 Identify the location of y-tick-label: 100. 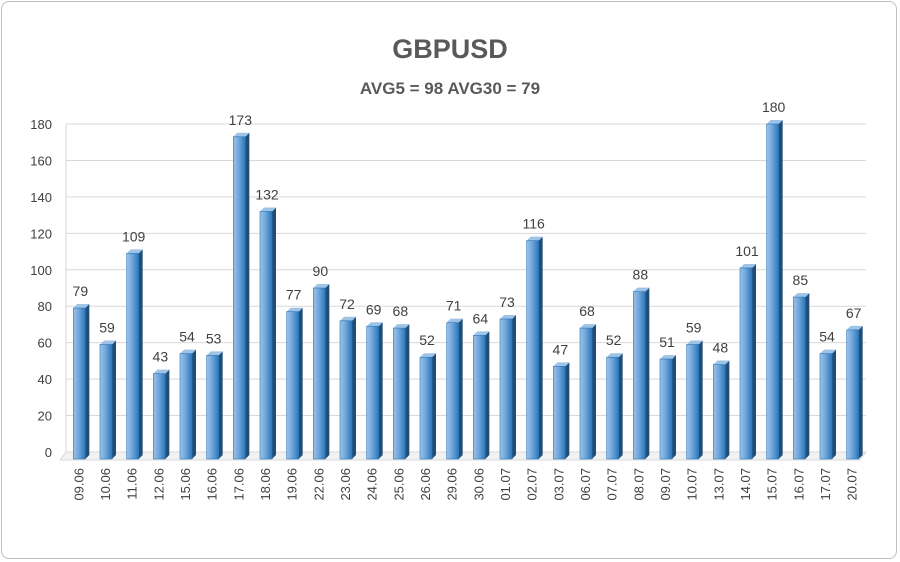
(41, 270).